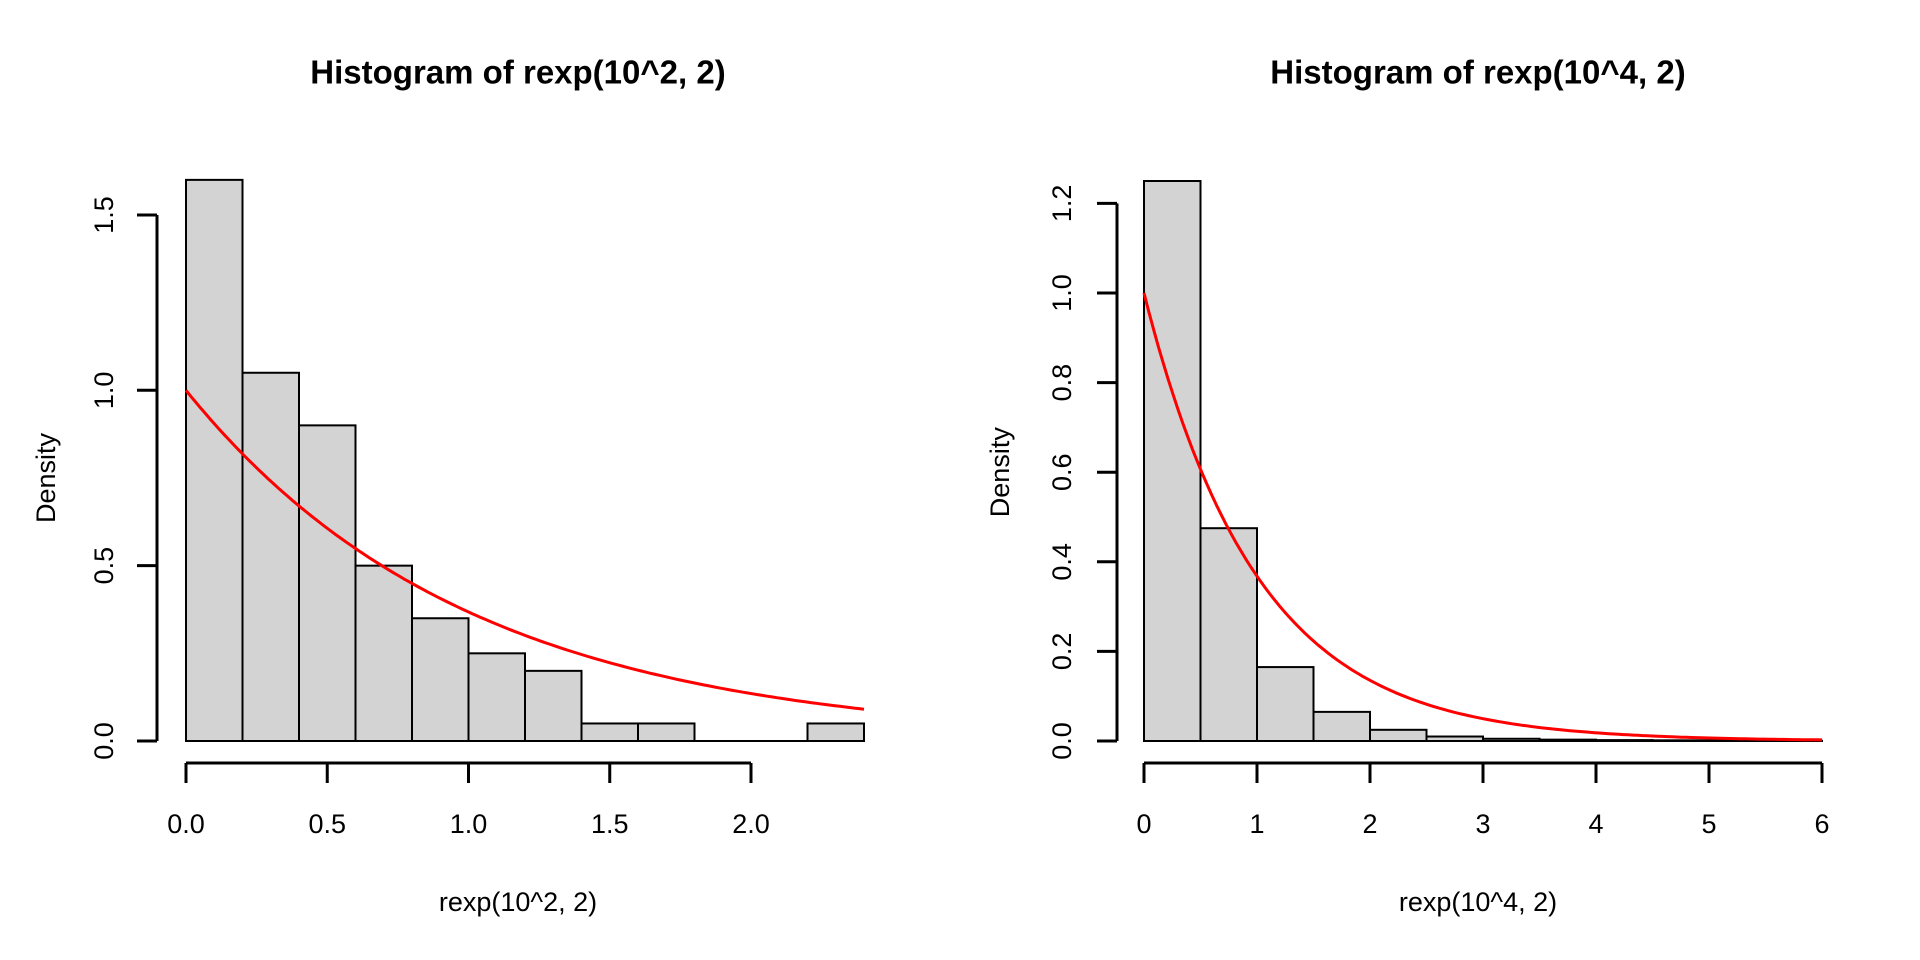  I want to click on y-tick-label: 0.4, so click(1062, 562).